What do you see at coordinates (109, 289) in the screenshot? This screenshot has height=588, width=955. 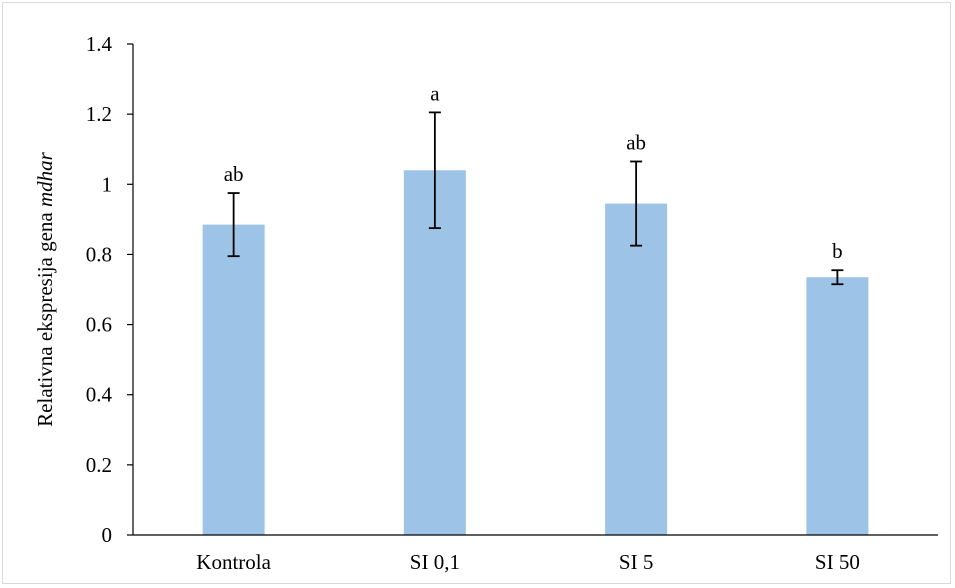 I see `y-axis-ticks: 0 0.2 0.4 0.6 0.8 1 1.2 1.4` at bounding box center [109, 289].